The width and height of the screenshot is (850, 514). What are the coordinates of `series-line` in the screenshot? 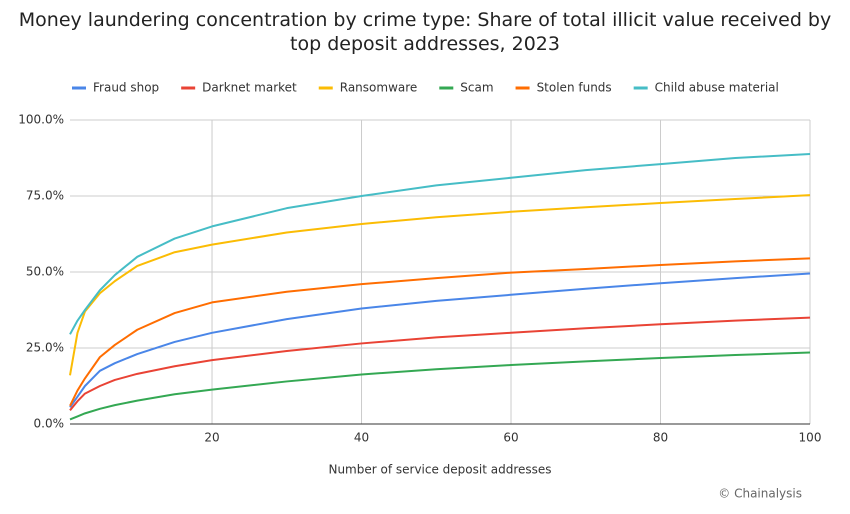 It's located at (440, 386).